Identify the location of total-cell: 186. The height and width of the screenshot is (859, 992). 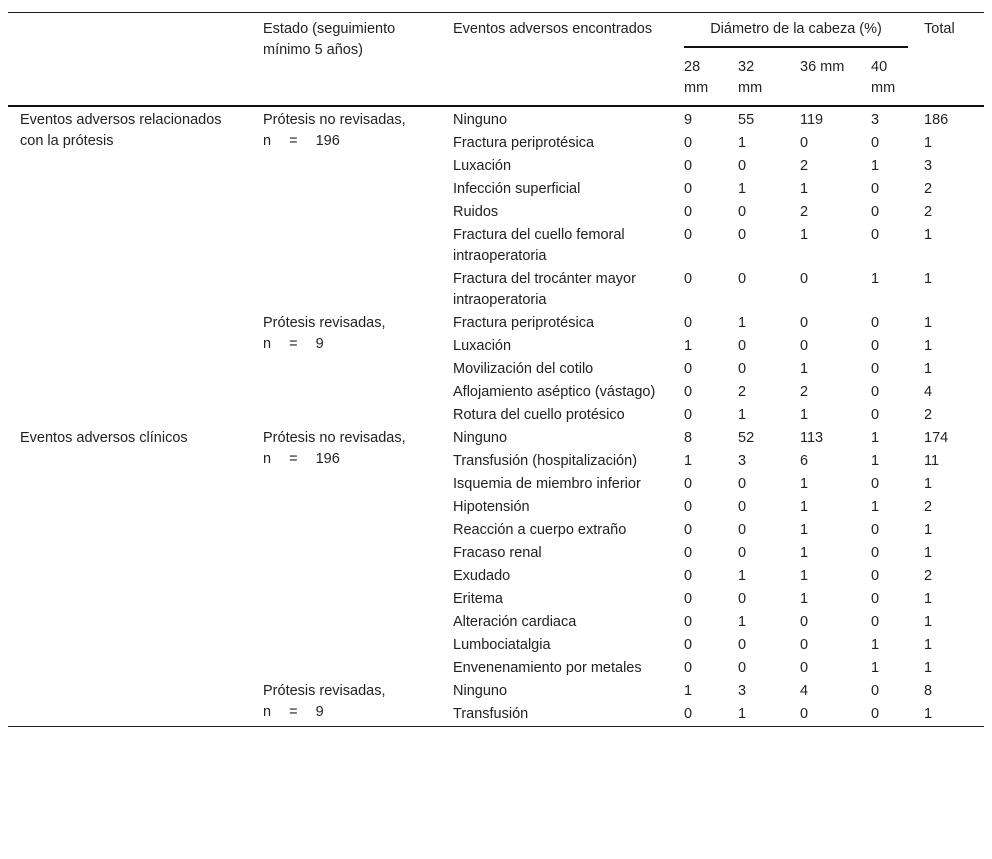
(936, 120).